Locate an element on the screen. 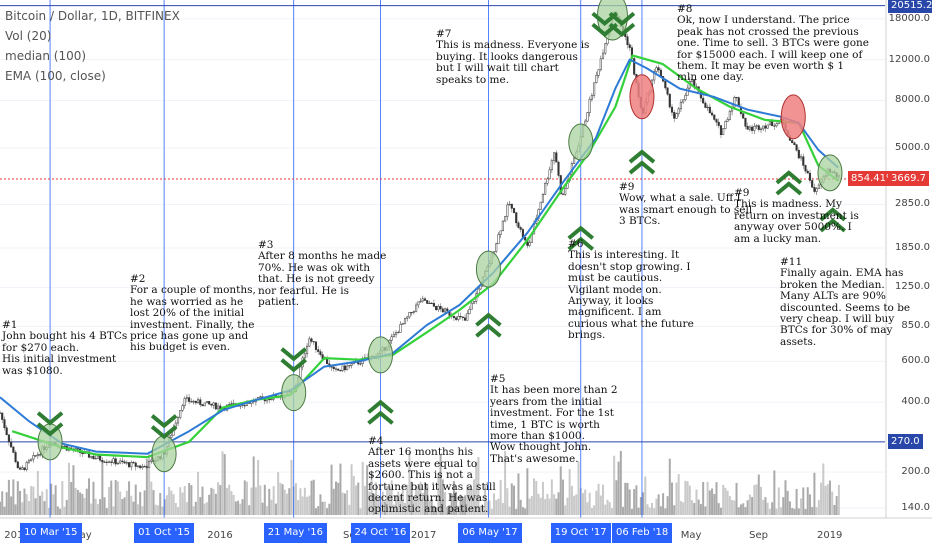 Image resolution: width=932 pixels, height=550 pixels. price-tick-label: 1850.0 is located at coordinates (912, 247).